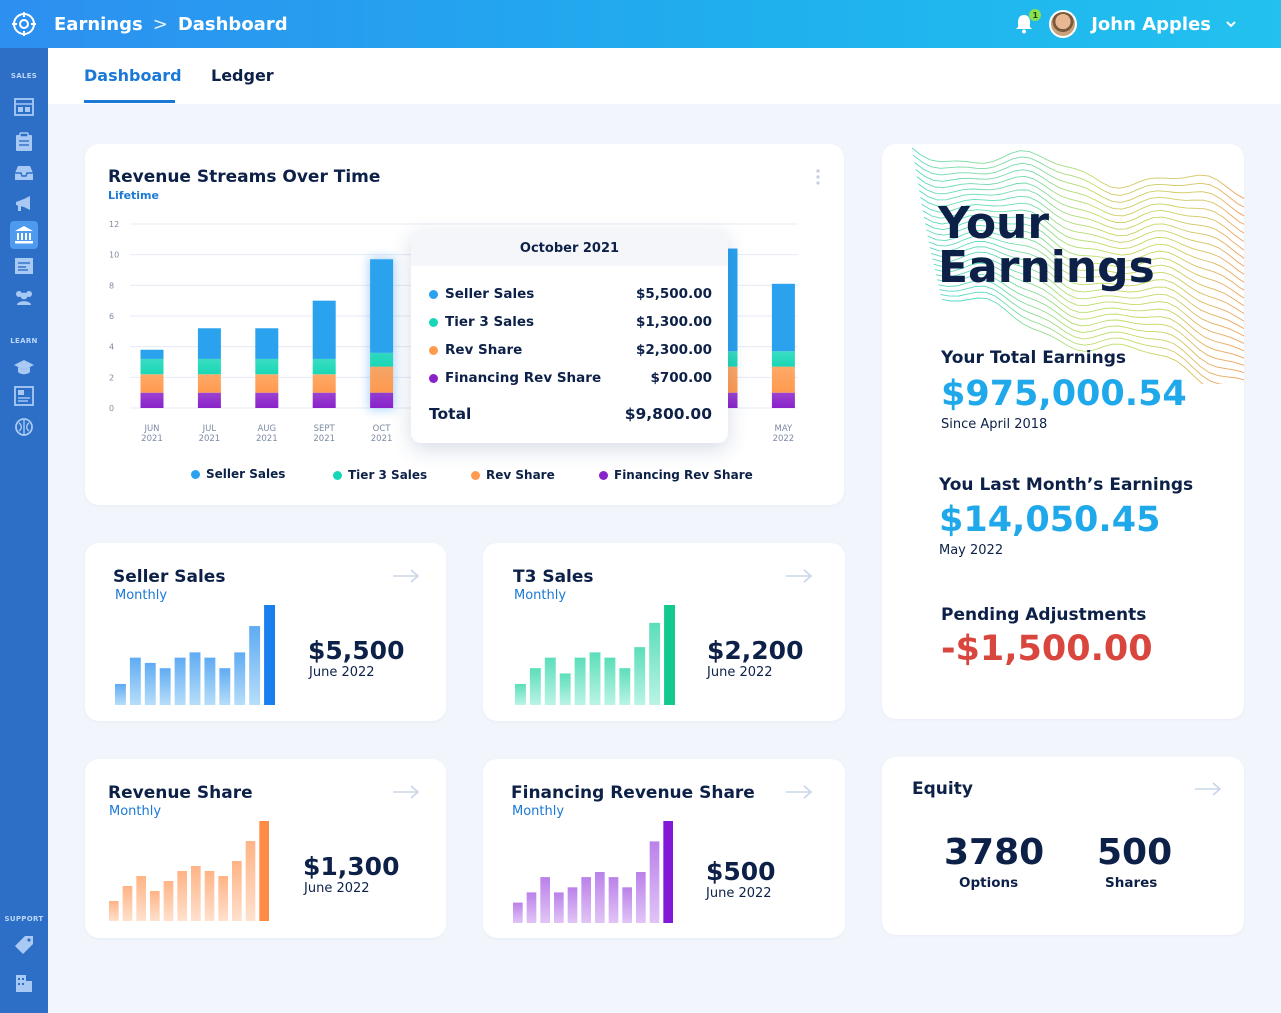  I want to click on notifications-button: 1, so click(1027, 22).